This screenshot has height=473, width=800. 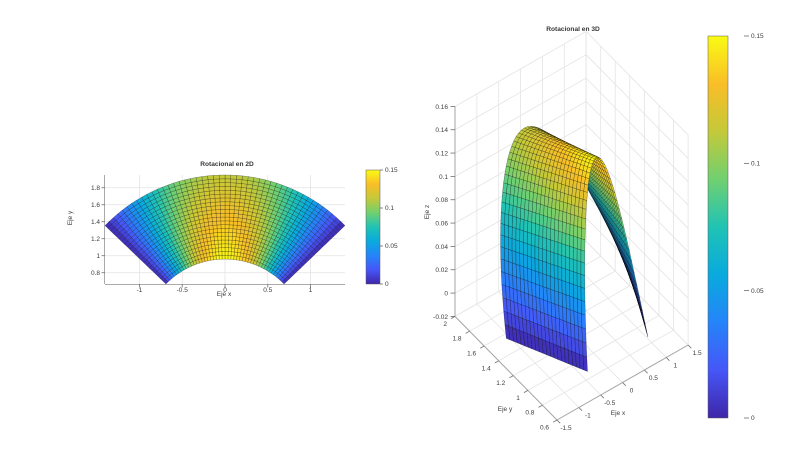 I want to click on x-tick-label: 1.5, so click(x=697, y=353).